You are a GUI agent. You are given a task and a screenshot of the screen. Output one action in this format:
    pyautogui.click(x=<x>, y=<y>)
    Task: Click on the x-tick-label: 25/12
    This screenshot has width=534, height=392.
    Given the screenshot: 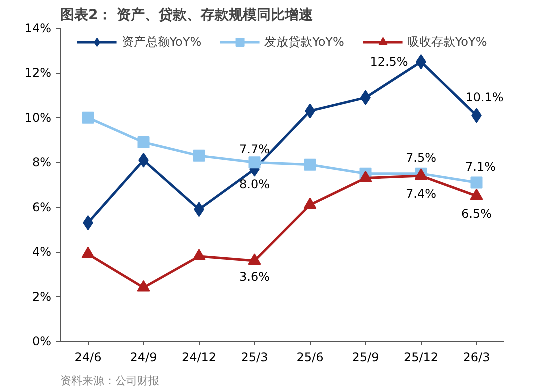 What is the action you would take?
    pyautogui.click(x=421, y=357)
    